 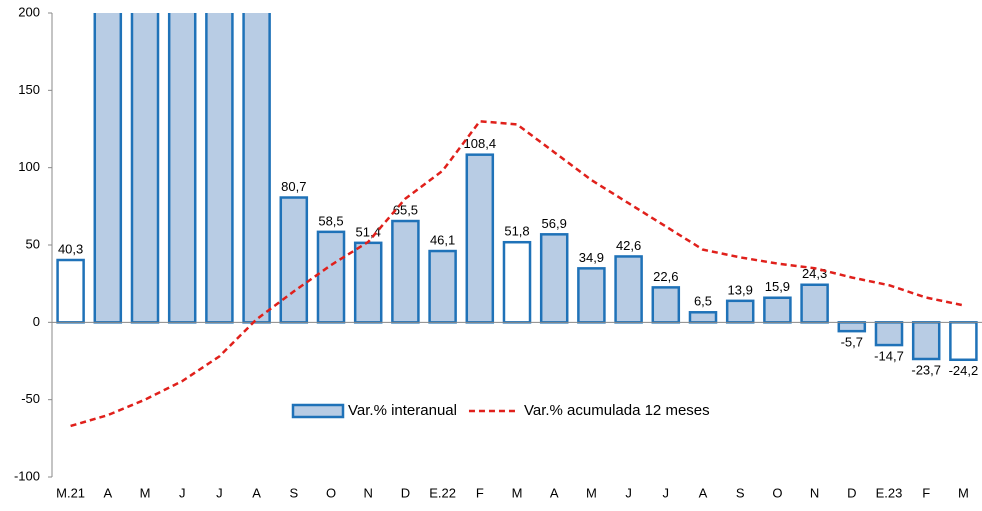 What do you see at coordinates (665, 276) in the screenshot?
I see `data-label: 22,6` at bounding box center [665, 276].